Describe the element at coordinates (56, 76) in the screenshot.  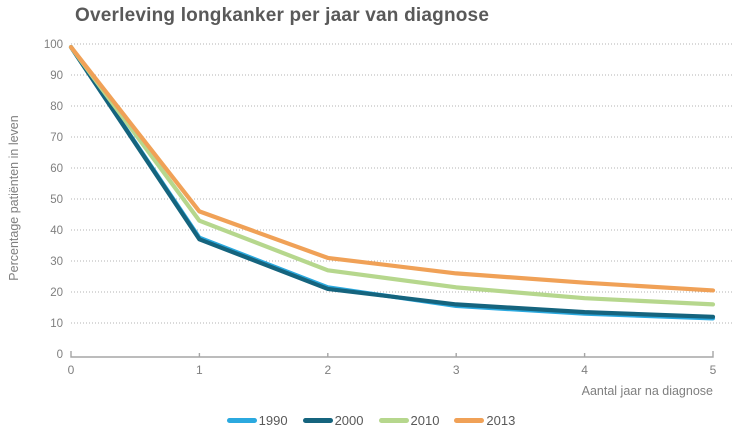
I see `y-tick-label: 90` at that location.